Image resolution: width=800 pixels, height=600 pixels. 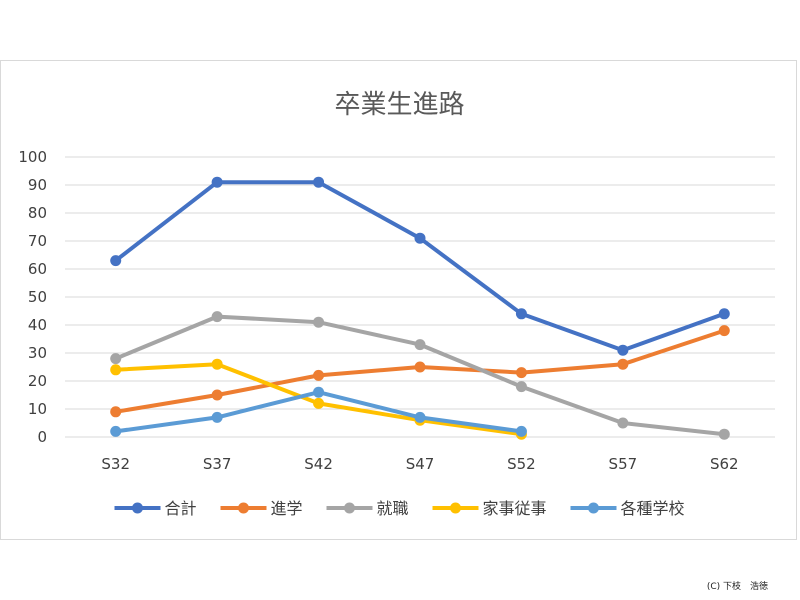 I want to click on legend: 合計 進学 就職 家事従事 各種学校, so click(x=399, y=508).